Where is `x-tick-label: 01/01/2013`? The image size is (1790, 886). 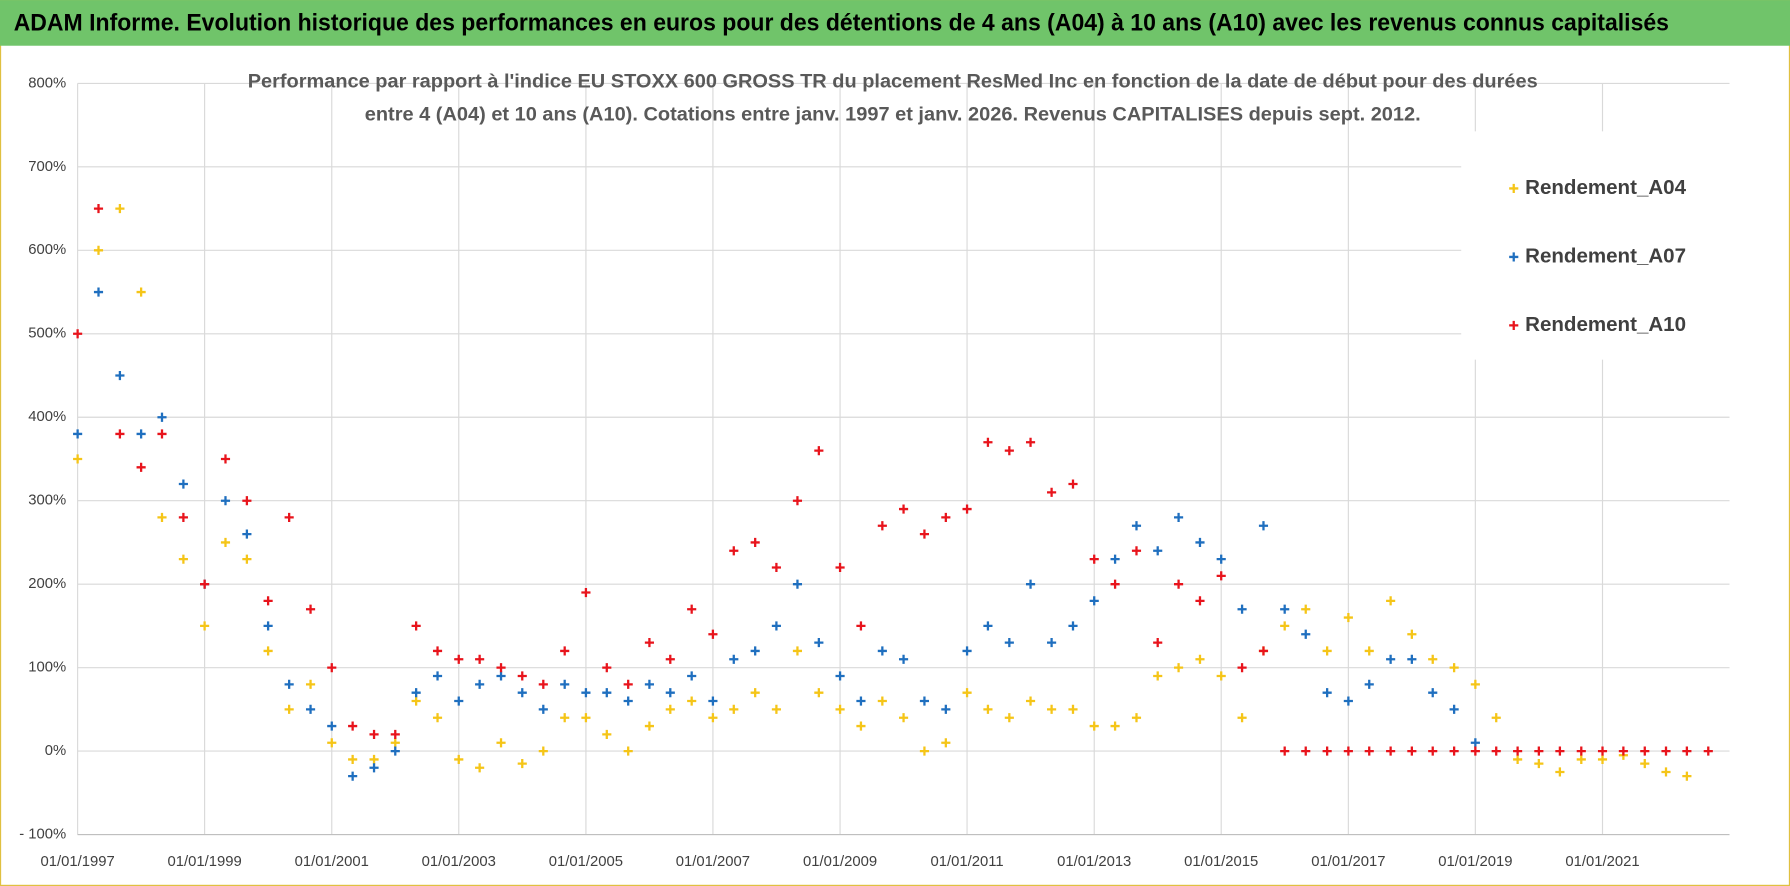 x-tick-label: 01/01/2013 is located at coordinates (1094, 862).